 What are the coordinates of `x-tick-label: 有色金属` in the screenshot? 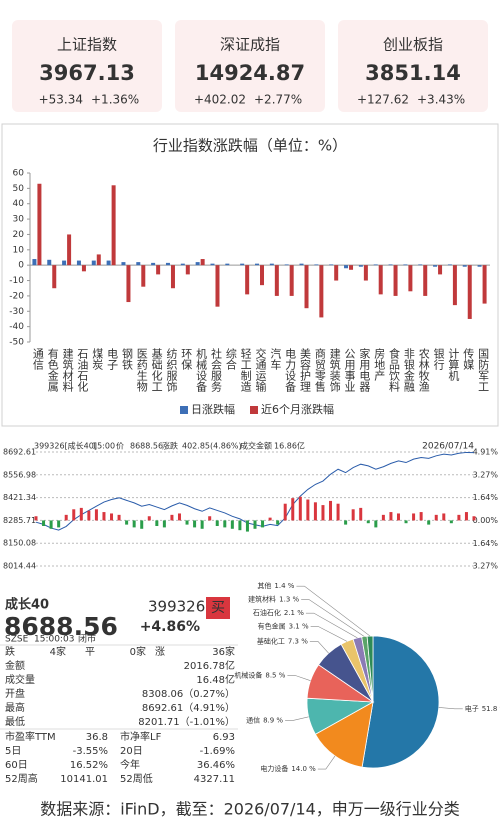 It's located at (52, 370).